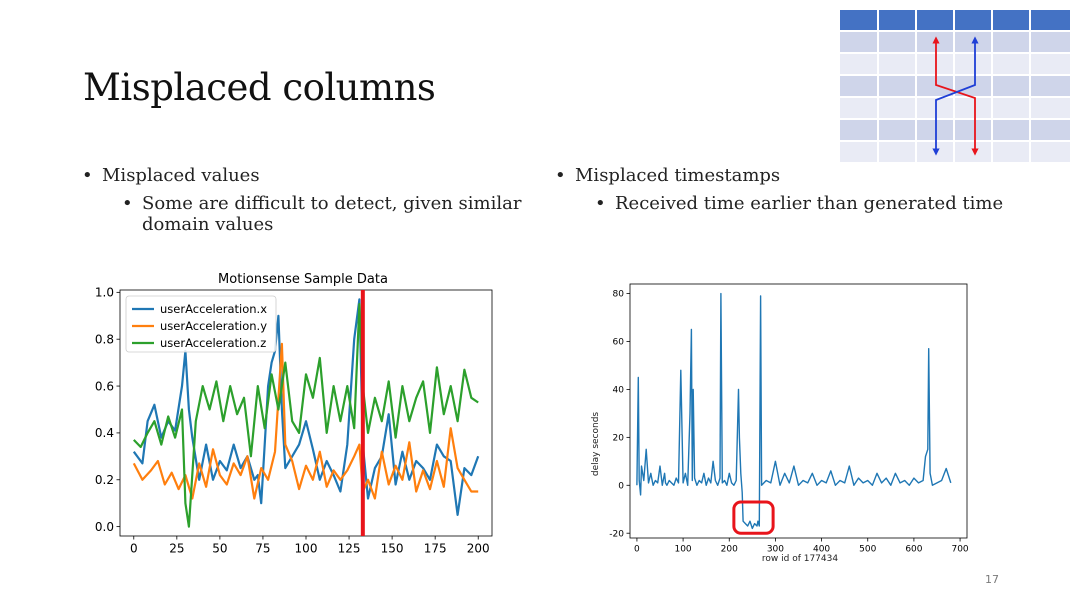  I want to click on y-tick-label: 80, so click(619, 295).